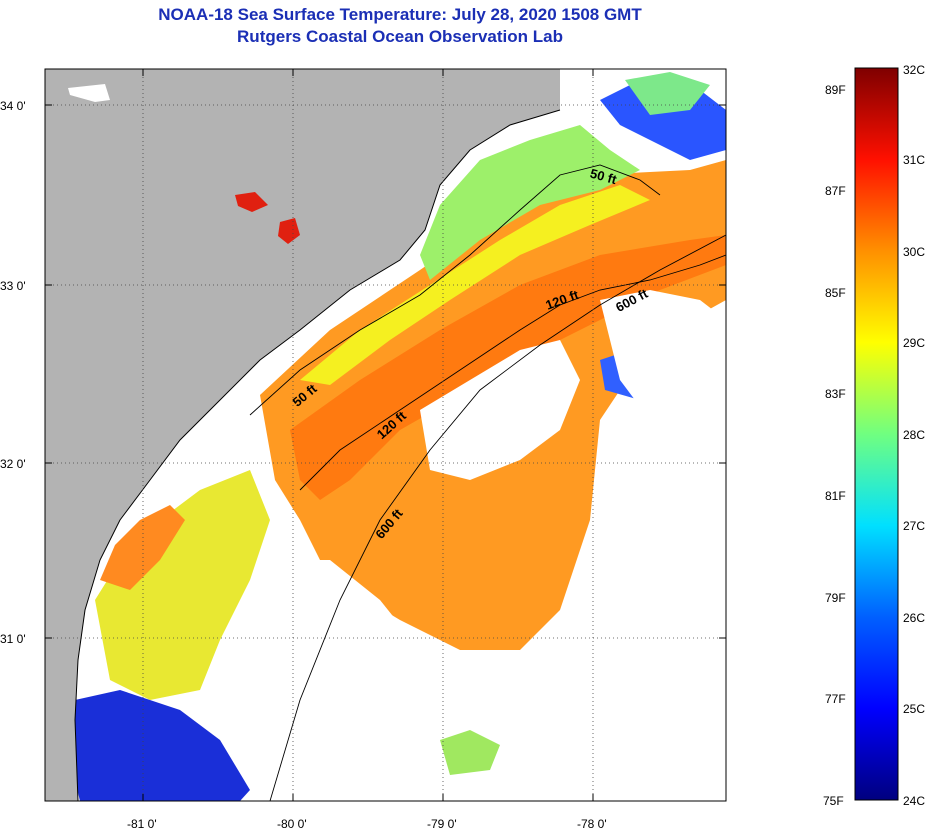 This screenshot has width=936, height=832. I want to click on contour-50ft, so click(455, 290).